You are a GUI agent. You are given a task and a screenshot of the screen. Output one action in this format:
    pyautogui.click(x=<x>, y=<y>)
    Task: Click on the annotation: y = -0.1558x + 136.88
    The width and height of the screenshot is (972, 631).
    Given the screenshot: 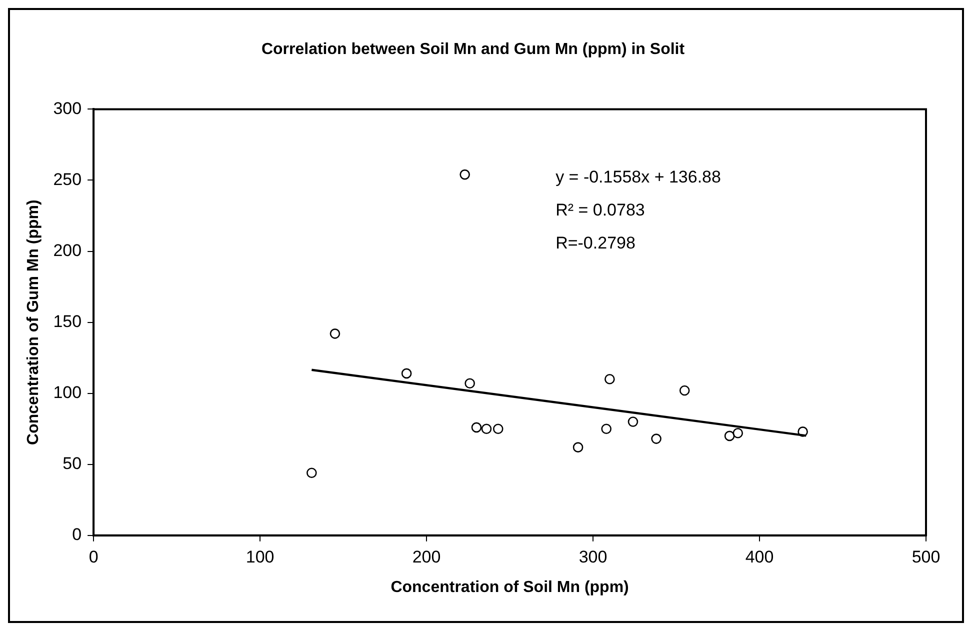 What is the action you would take?
    pyautogui.click(x=638, y=176)
    